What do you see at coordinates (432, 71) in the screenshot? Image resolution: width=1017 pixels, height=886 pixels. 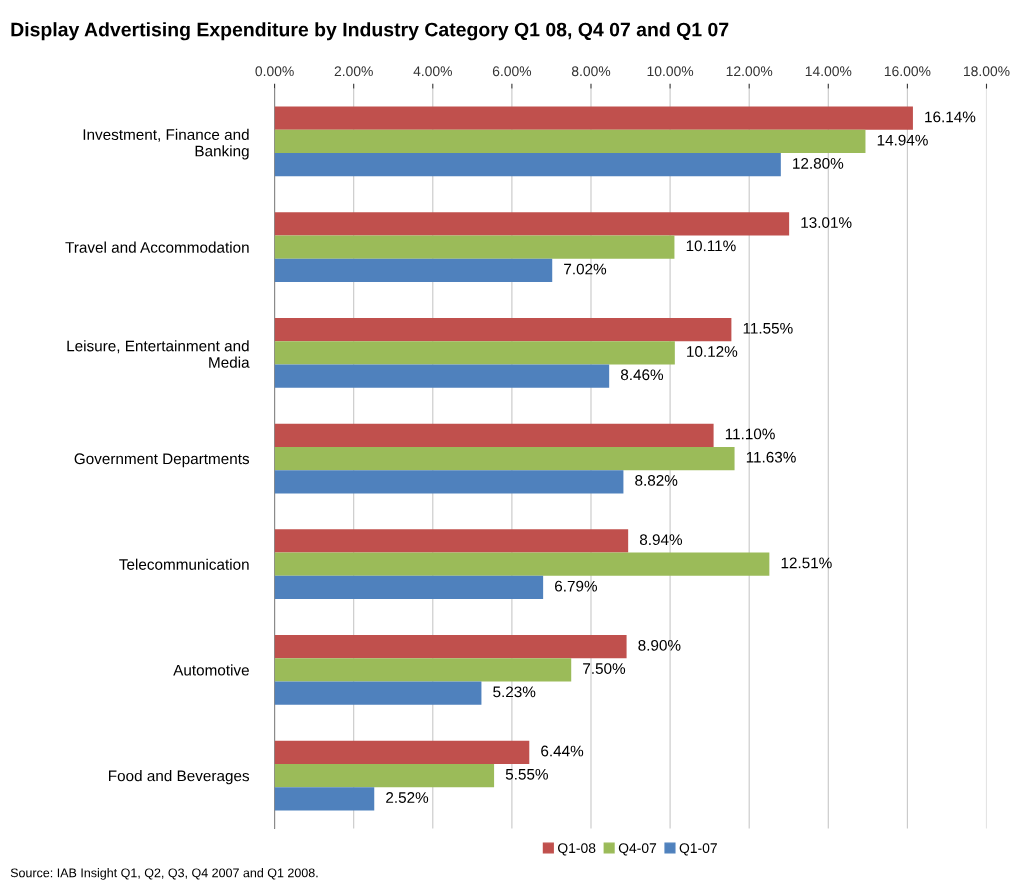 I see `x-tick-label: 4.00%` at bounding box center [432, 71].